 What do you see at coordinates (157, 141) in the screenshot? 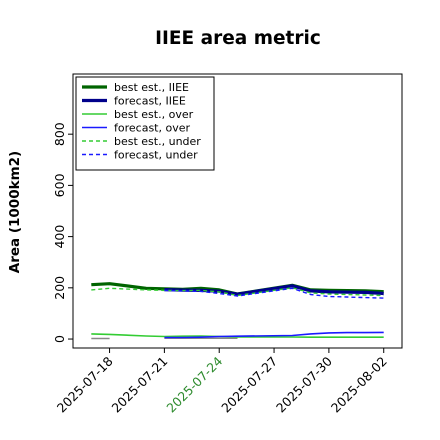
I see `legend-label: best est., under` at bounding box center [157, 141].